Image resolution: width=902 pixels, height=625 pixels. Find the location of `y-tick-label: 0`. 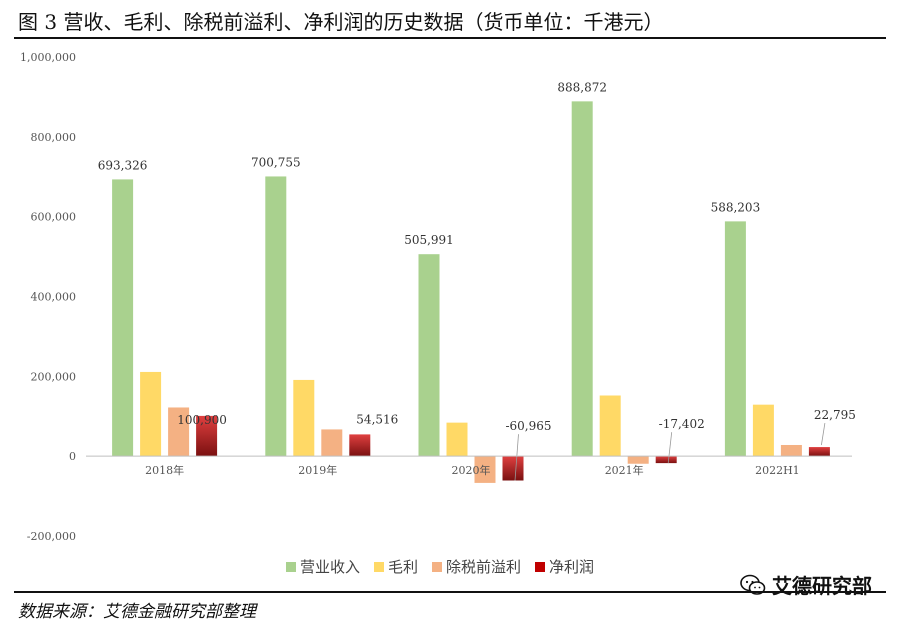

y-tick-label: 0 is located at coordinates (72, 456).